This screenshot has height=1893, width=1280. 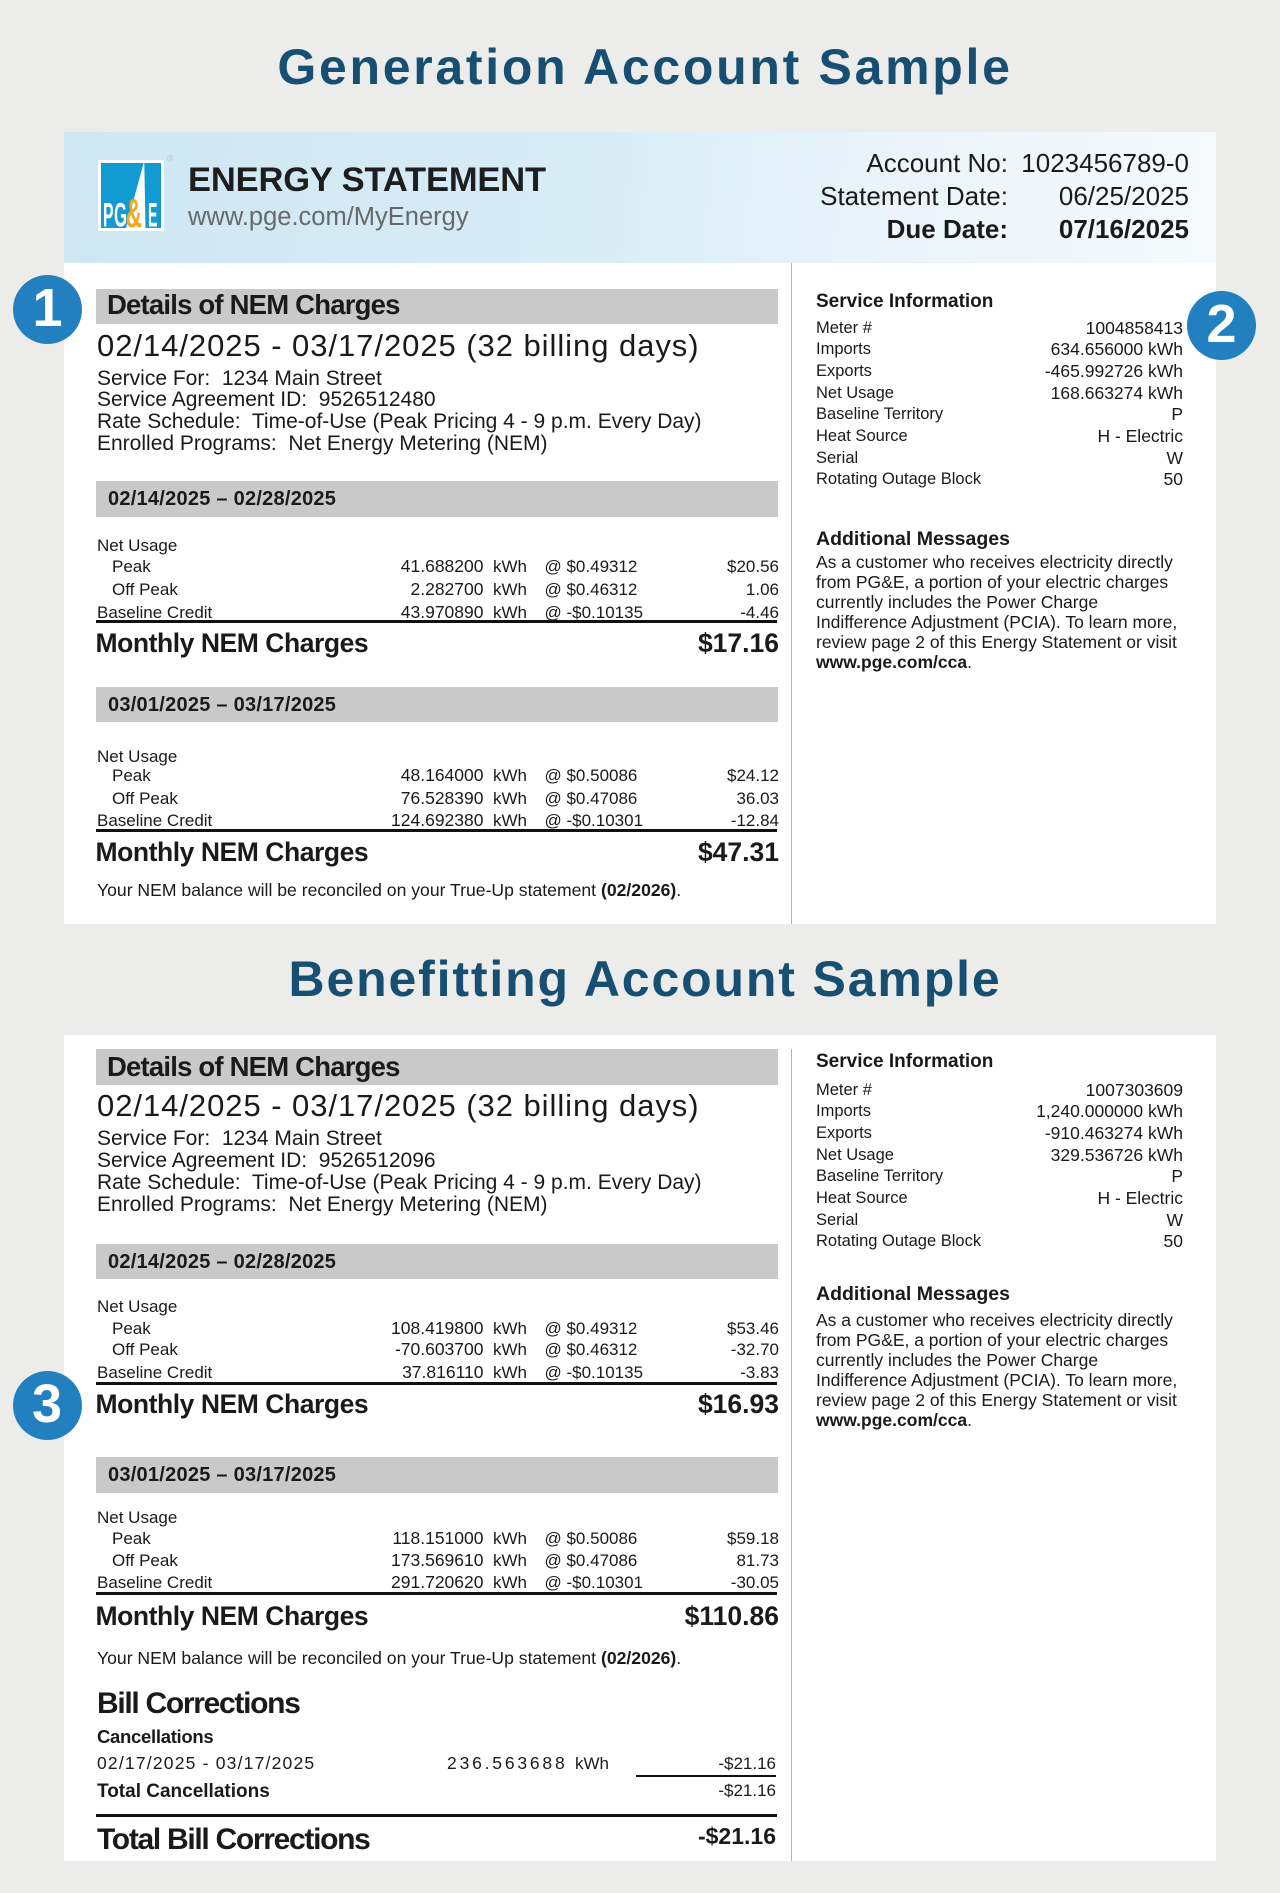 What do you see at coordinates (153, 214) in the screenshot?
I see `svg-text: E` at bounding box center [153, 214].